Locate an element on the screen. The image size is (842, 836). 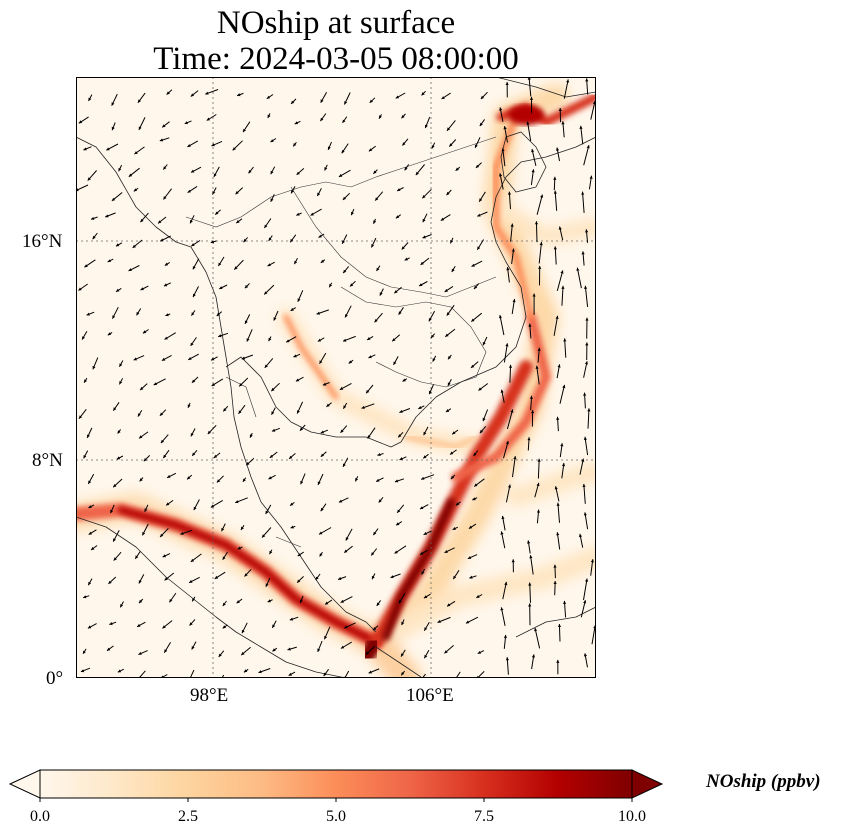
colorbar-tick-2-5: 2.5 is located at coordinates (188, 816).